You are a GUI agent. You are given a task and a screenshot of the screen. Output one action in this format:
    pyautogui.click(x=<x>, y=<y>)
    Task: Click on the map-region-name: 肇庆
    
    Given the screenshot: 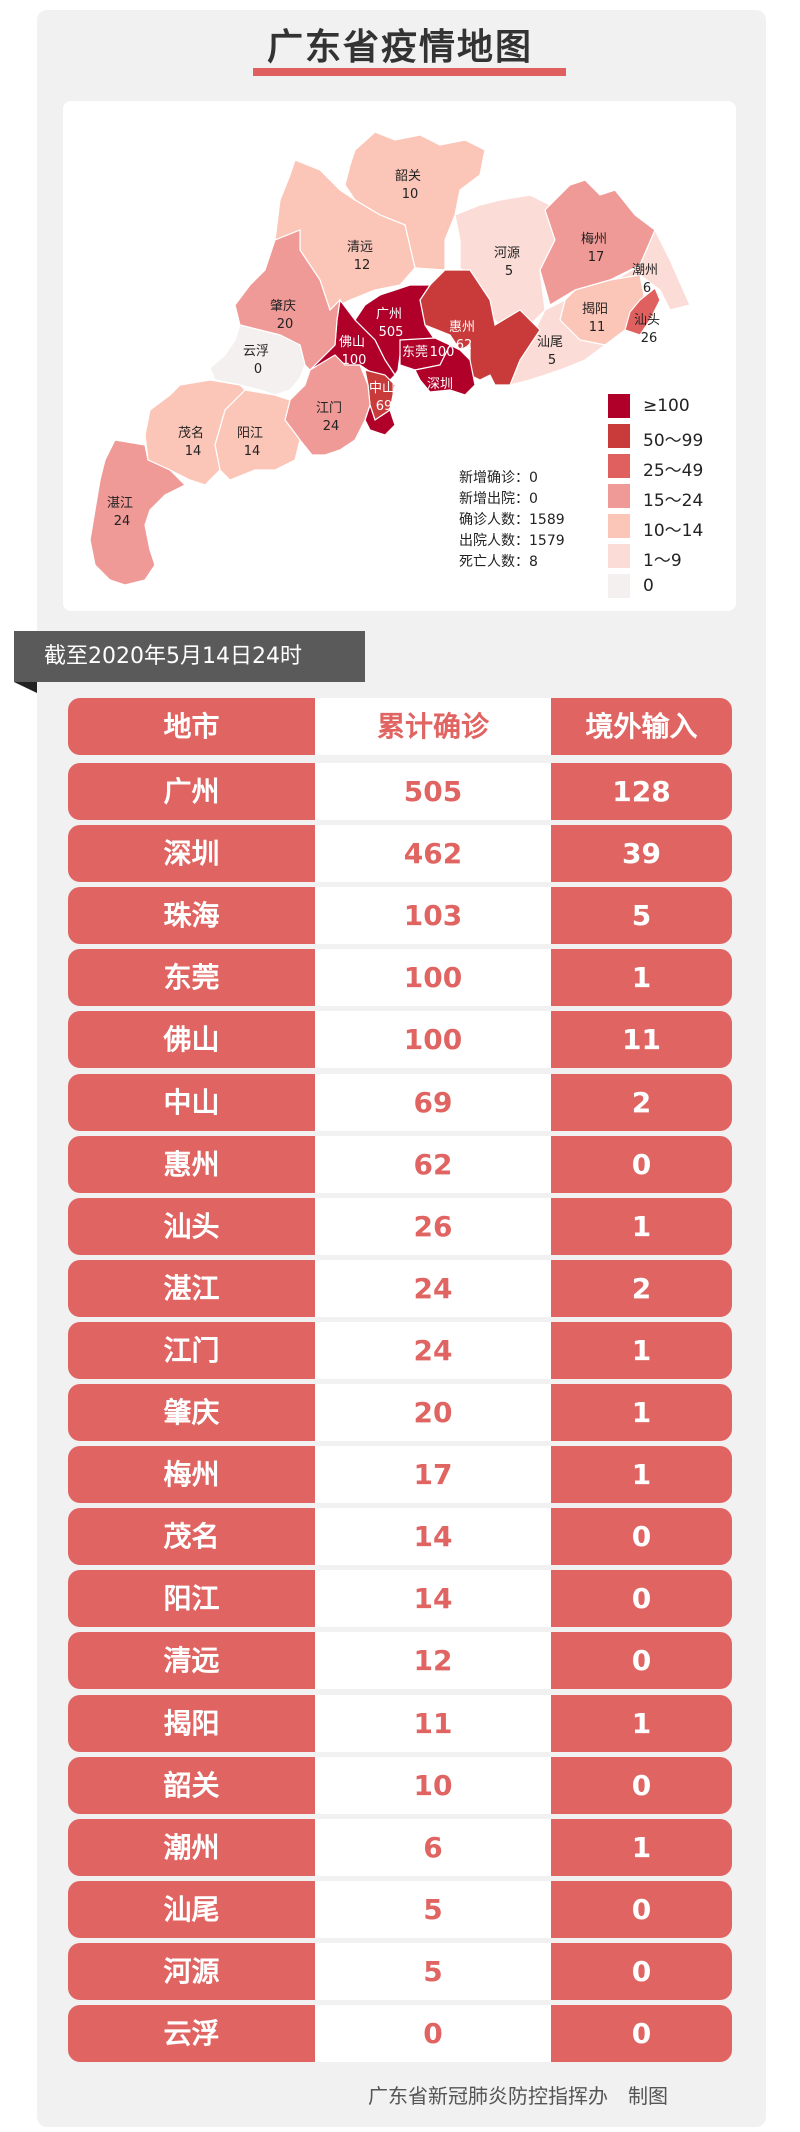 What is the action you would take?
    pyautogui.click(x=283, y=306)
    